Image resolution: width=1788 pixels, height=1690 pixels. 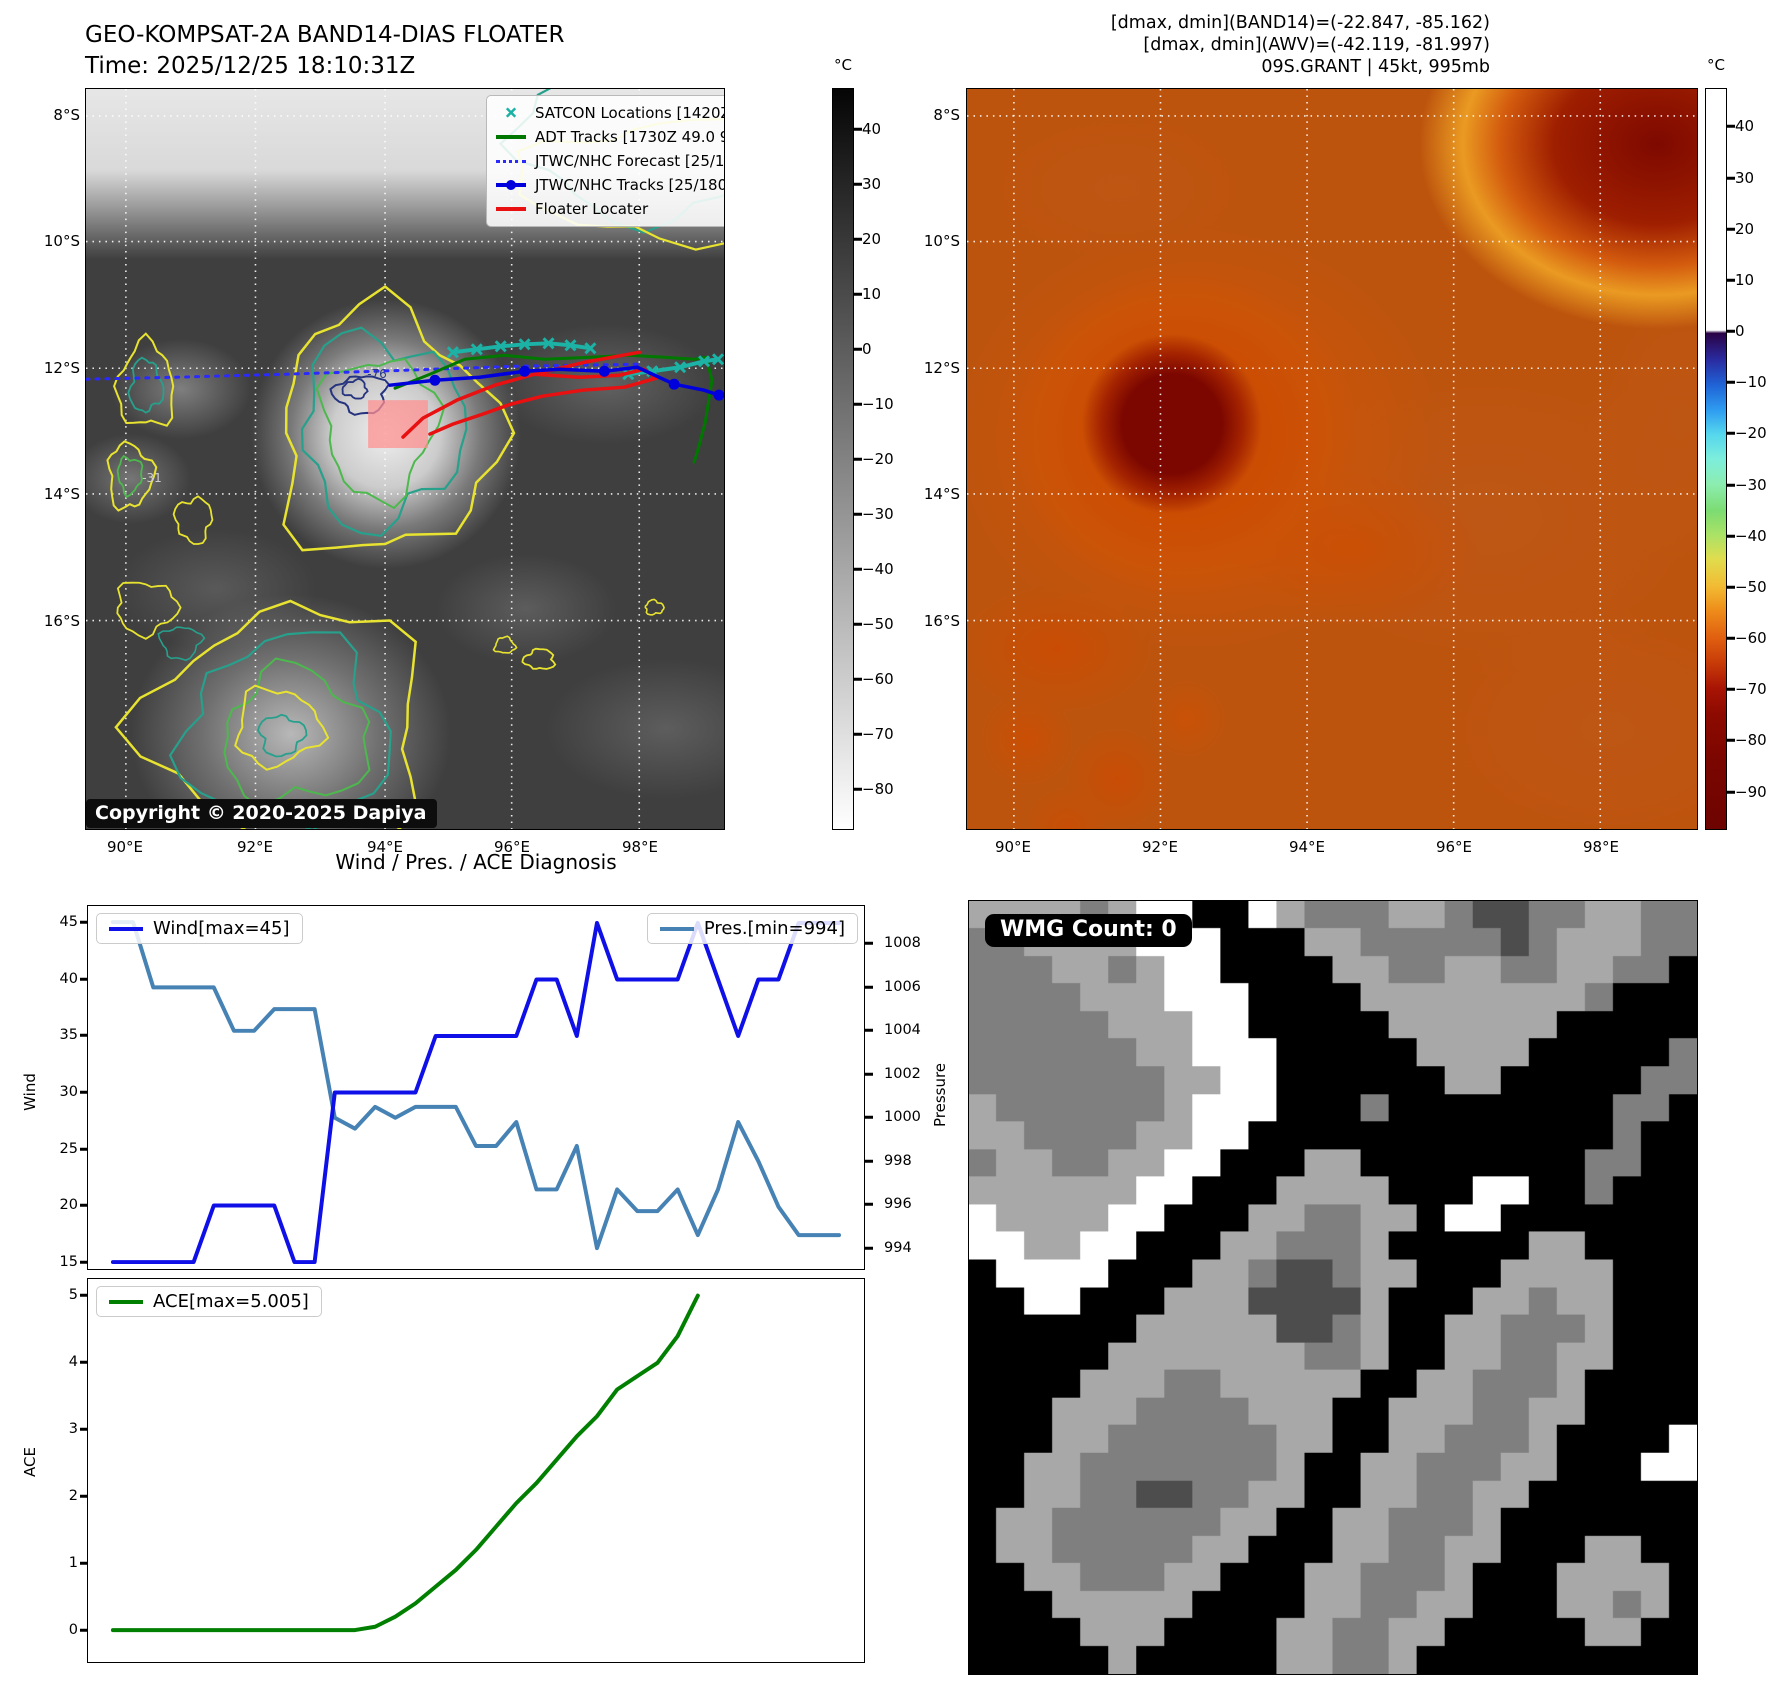 I want to click on lat-tick-right: 12°S, so click(x=941, y=368).